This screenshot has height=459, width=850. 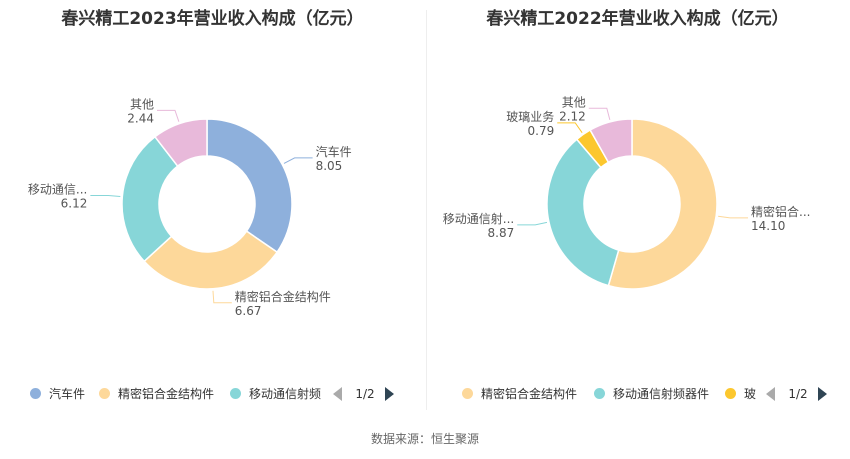 What do you see at coordinates (140, 118) in the screenshot?
I see `slice-value-0-3: 2.44` at bounding box center [140, 118].